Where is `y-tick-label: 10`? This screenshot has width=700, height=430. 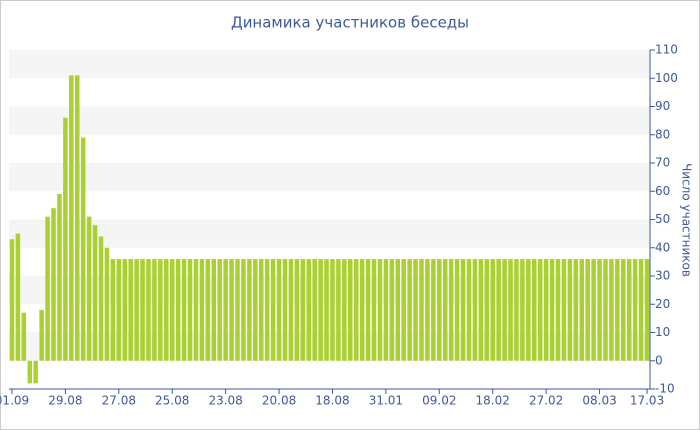 y-tick-label: 10 is located at coordinates (662, 332).